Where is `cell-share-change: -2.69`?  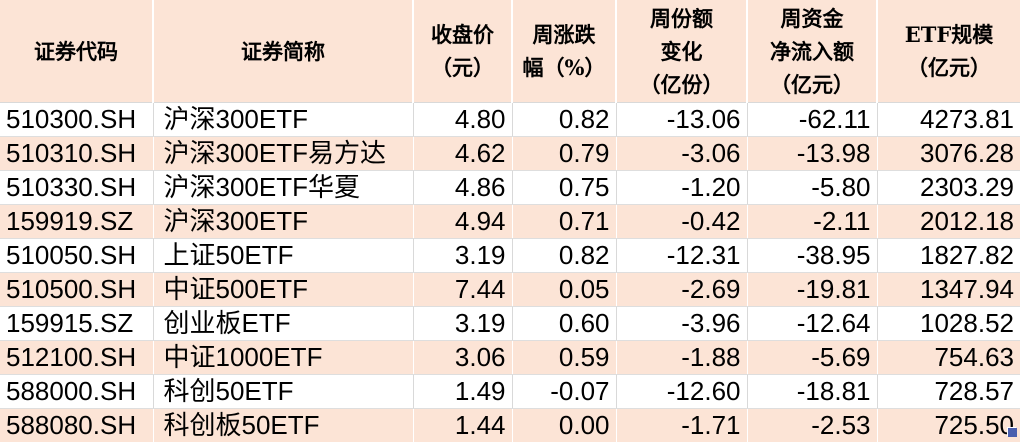 cell-share-change: -2.69 is located at coordinates (681, 289).